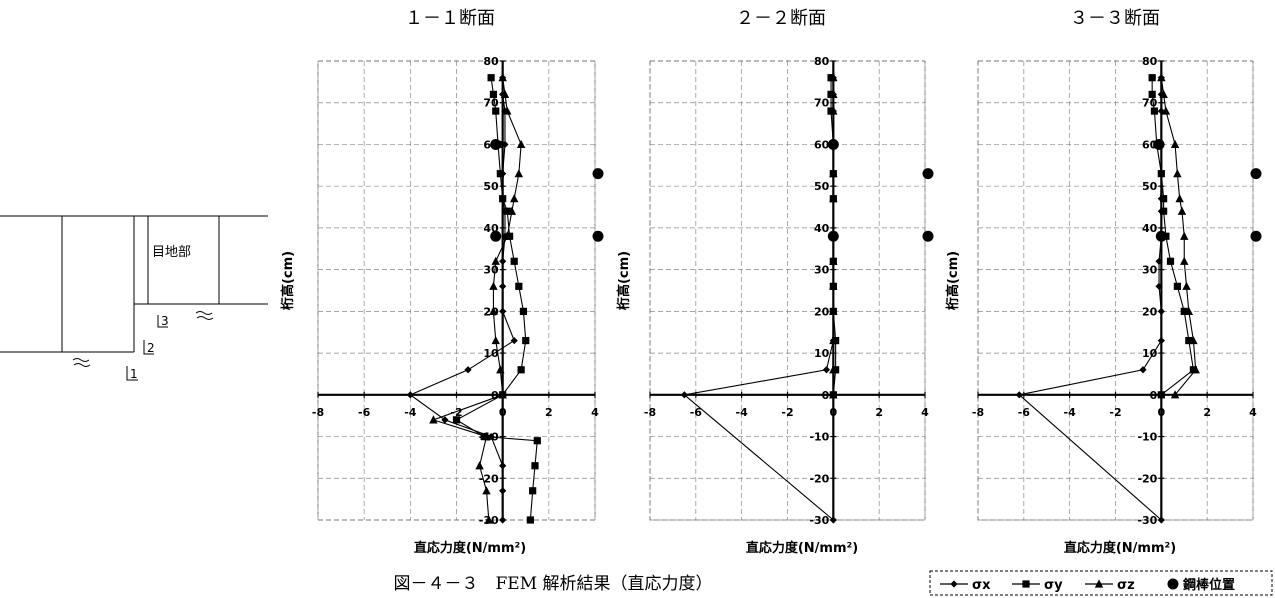 The width and height of the screenshot is (1275, 598). What do you see at coordinates (781, 18) in the screenshot?
I see `chart-title: ２－２断面` at bounding box center [781, 18].